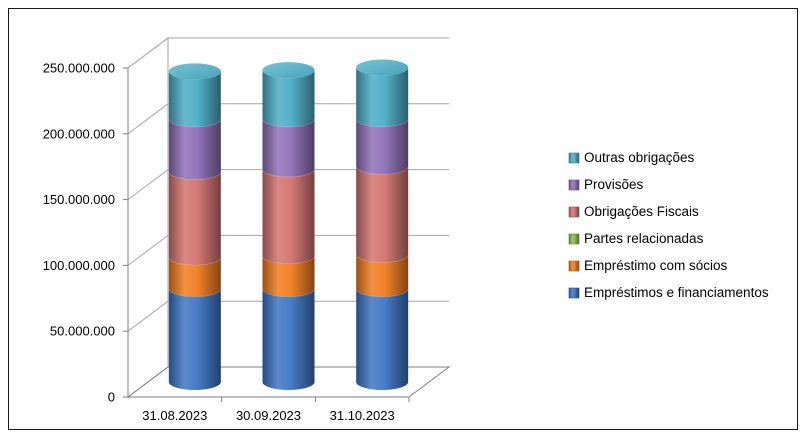 The height and width of the screenshot is (434, 804). What do you see at coordinates (656, 265) in the screenshot?
I see `legend-label: Empréstimo com sócios` at bounding box center [656, 265].